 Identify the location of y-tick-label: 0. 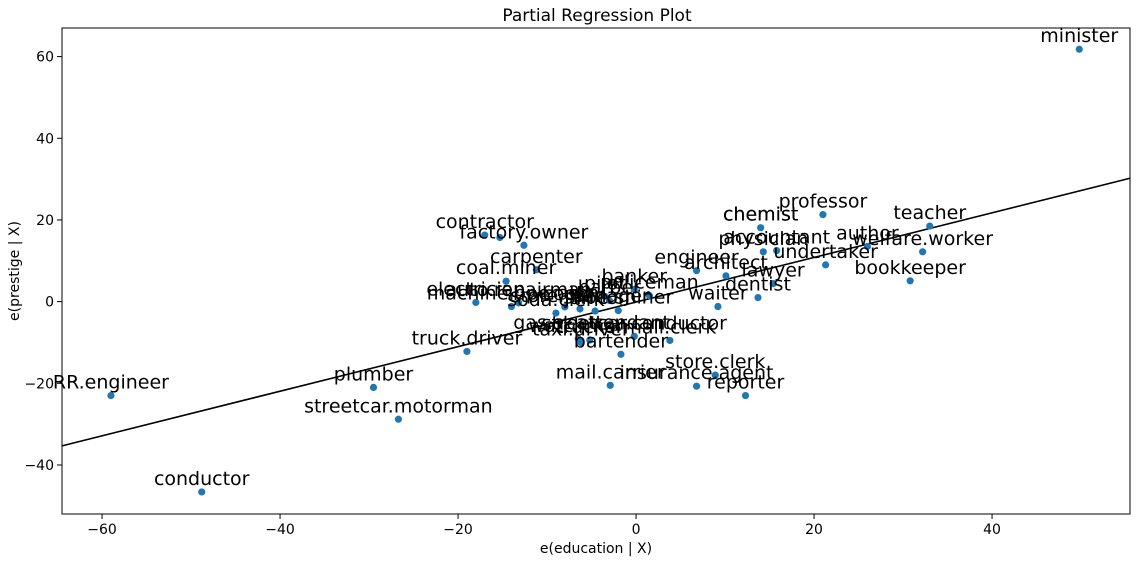
(49, 303).